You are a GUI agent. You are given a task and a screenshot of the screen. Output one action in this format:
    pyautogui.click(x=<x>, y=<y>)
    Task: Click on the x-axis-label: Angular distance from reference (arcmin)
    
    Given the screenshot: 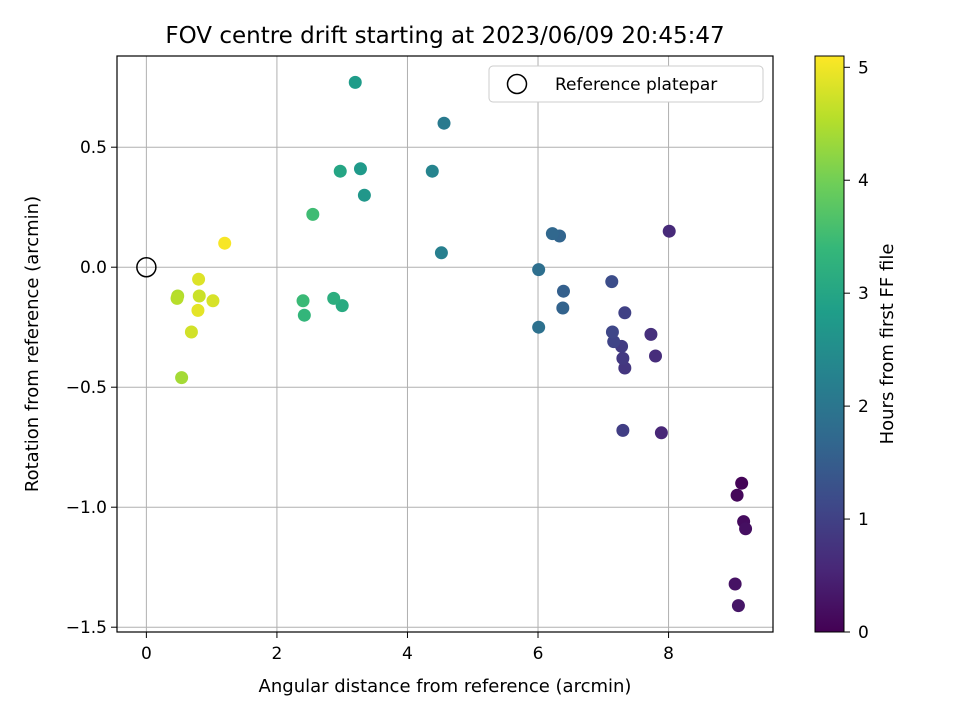 What is the action you would take?
    pyautogui.click(x=445, y=686)
    